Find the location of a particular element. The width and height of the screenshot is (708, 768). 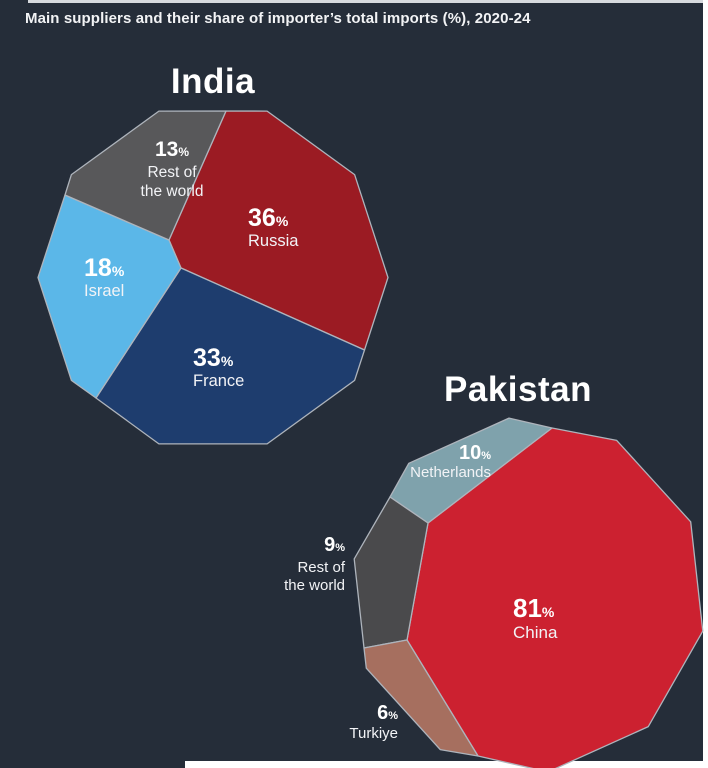

page-edge-top is located at coordinates (368, 1).